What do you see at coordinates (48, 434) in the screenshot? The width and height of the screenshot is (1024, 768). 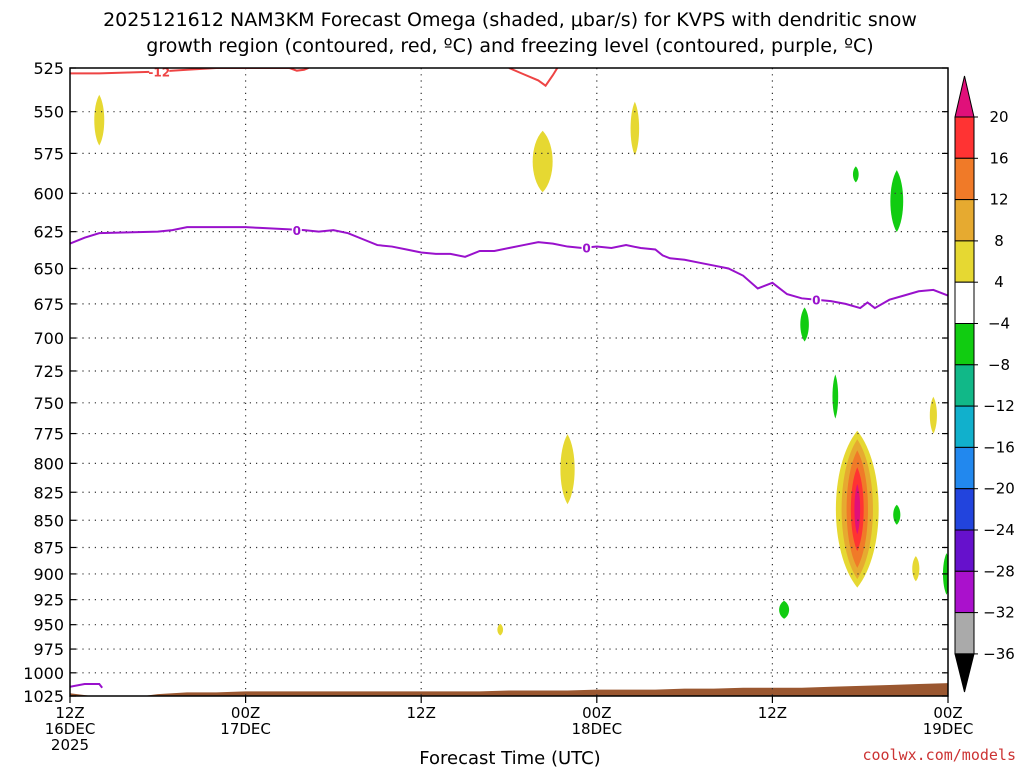 I see `y-tick-label-775: 775` at bounding box center [48, 434].